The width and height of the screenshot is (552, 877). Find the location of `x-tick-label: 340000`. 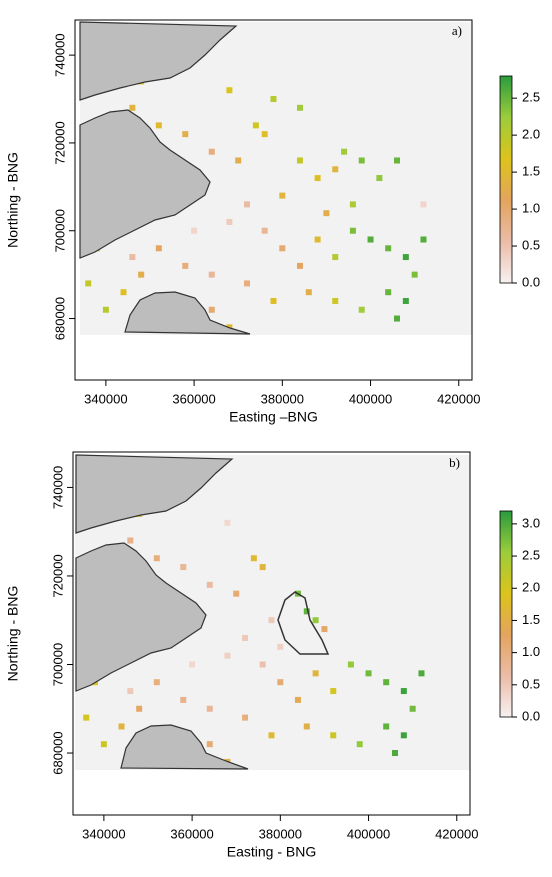

x-tick-label: 340000 is located at coordinates (105, 398).